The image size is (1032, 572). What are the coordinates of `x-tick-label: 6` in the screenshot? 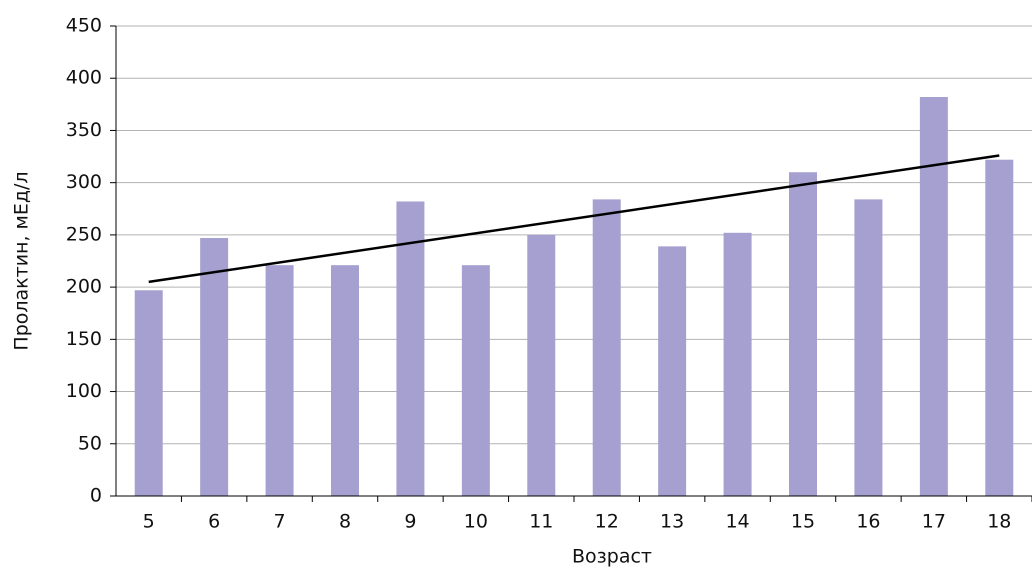 It's located at (214, 522).